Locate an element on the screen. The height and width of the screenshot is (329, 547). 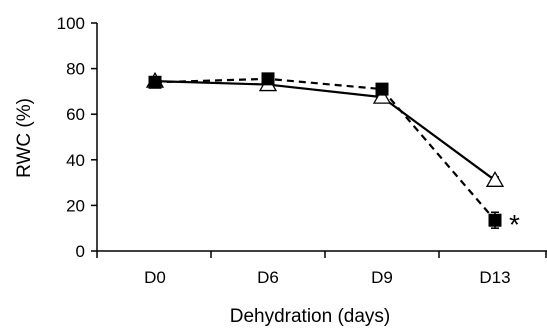
significance-marker: * is located at coordinates (514, 224).